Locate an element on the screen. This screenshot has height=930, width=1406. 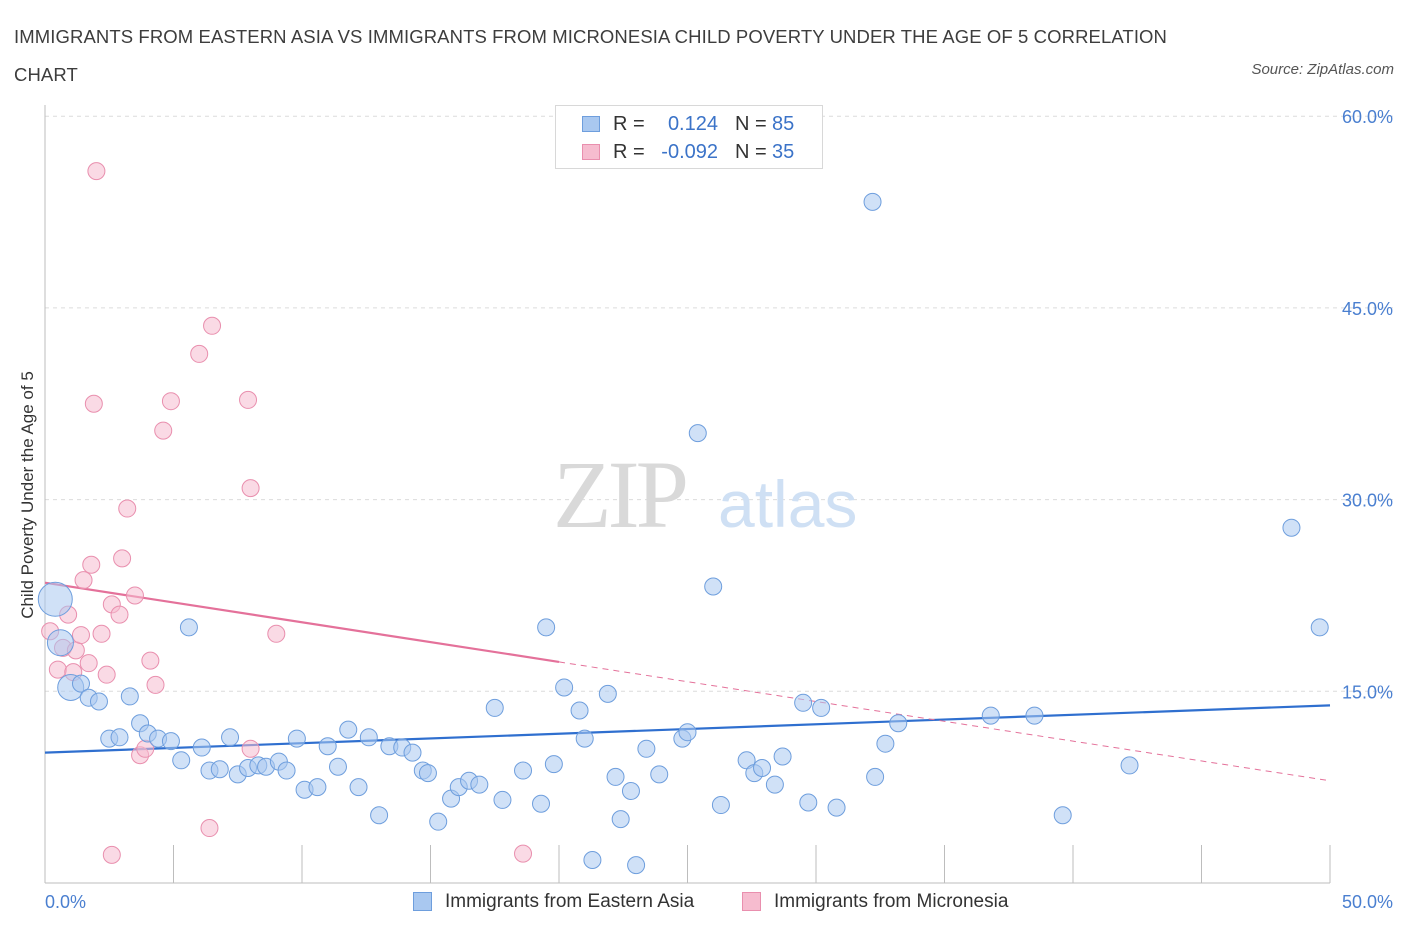
n-value: 35 is located at coordinates (783, 152).